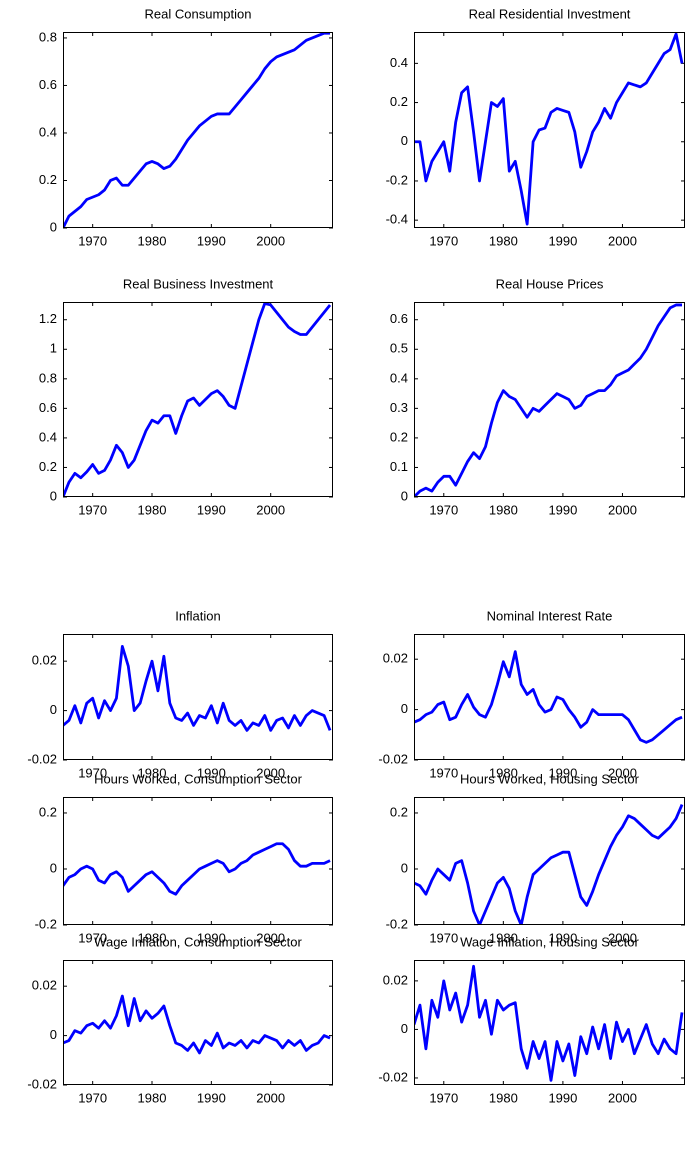 The height and width of the screenshot is (1176, 686). I want to click on panel-title: Wage Inflation, Consumption Sector, so click(198, 941).